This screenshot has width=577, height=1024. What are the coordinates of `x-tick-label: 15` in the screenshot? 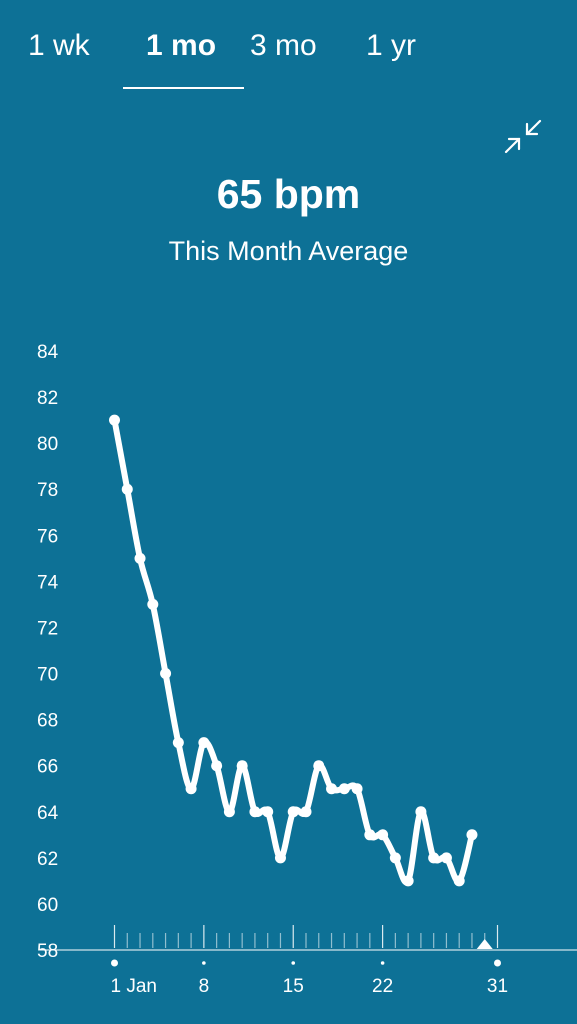 It's located at (293, 986).